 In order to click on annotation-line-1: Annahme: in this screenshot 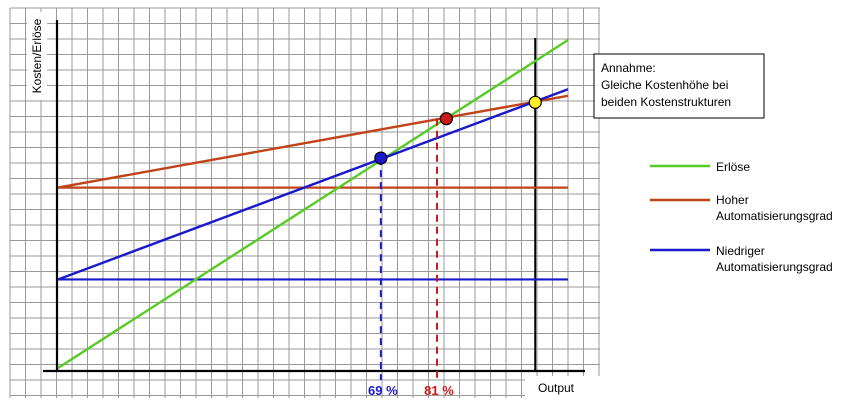, I will do `click(628, 68)`.